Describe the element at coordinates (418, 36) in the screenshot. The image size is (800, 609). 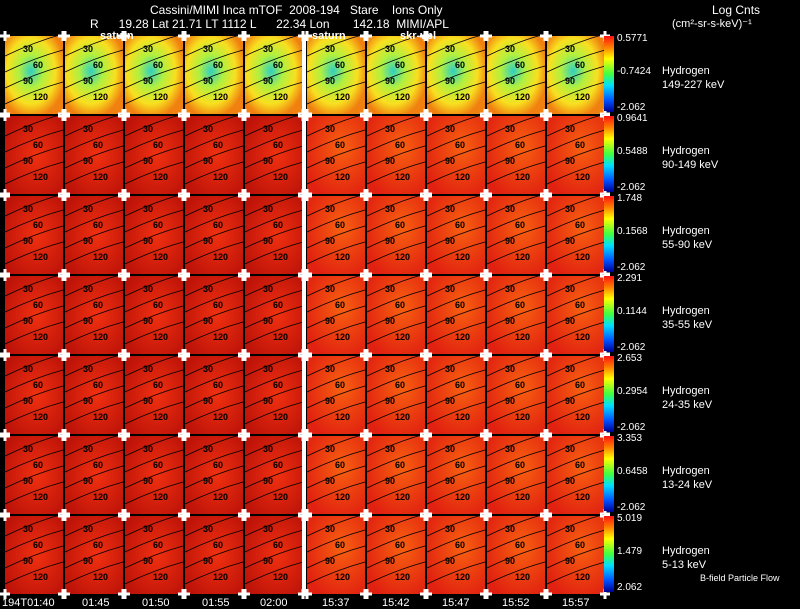
I see `target-label: skr-vpl` at that location.